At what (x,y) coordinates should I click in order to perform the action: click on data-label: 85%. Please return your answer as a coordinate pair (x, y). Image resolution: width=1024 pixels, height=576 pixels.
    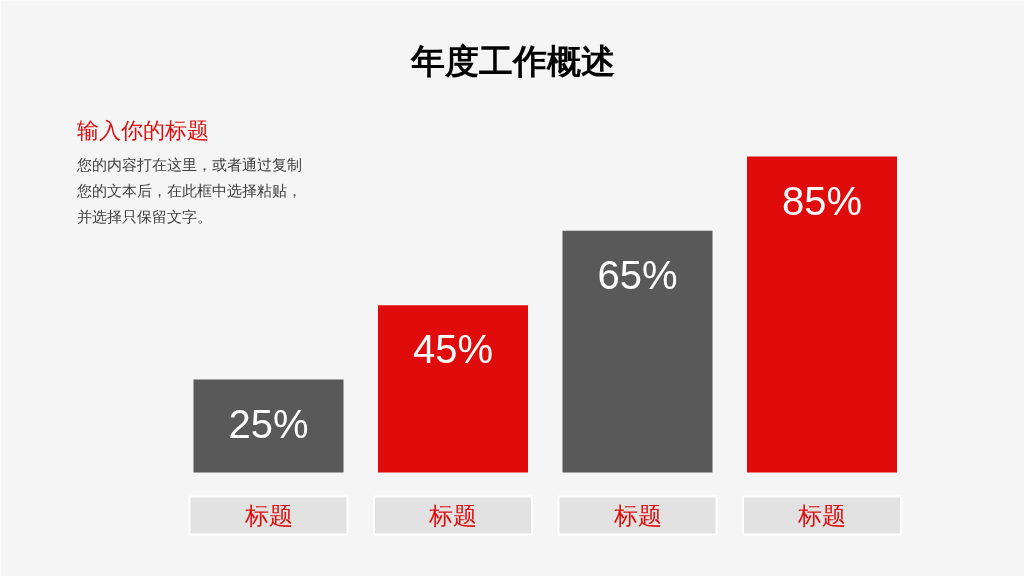
    Looking at the image, I should click on (822, 200).